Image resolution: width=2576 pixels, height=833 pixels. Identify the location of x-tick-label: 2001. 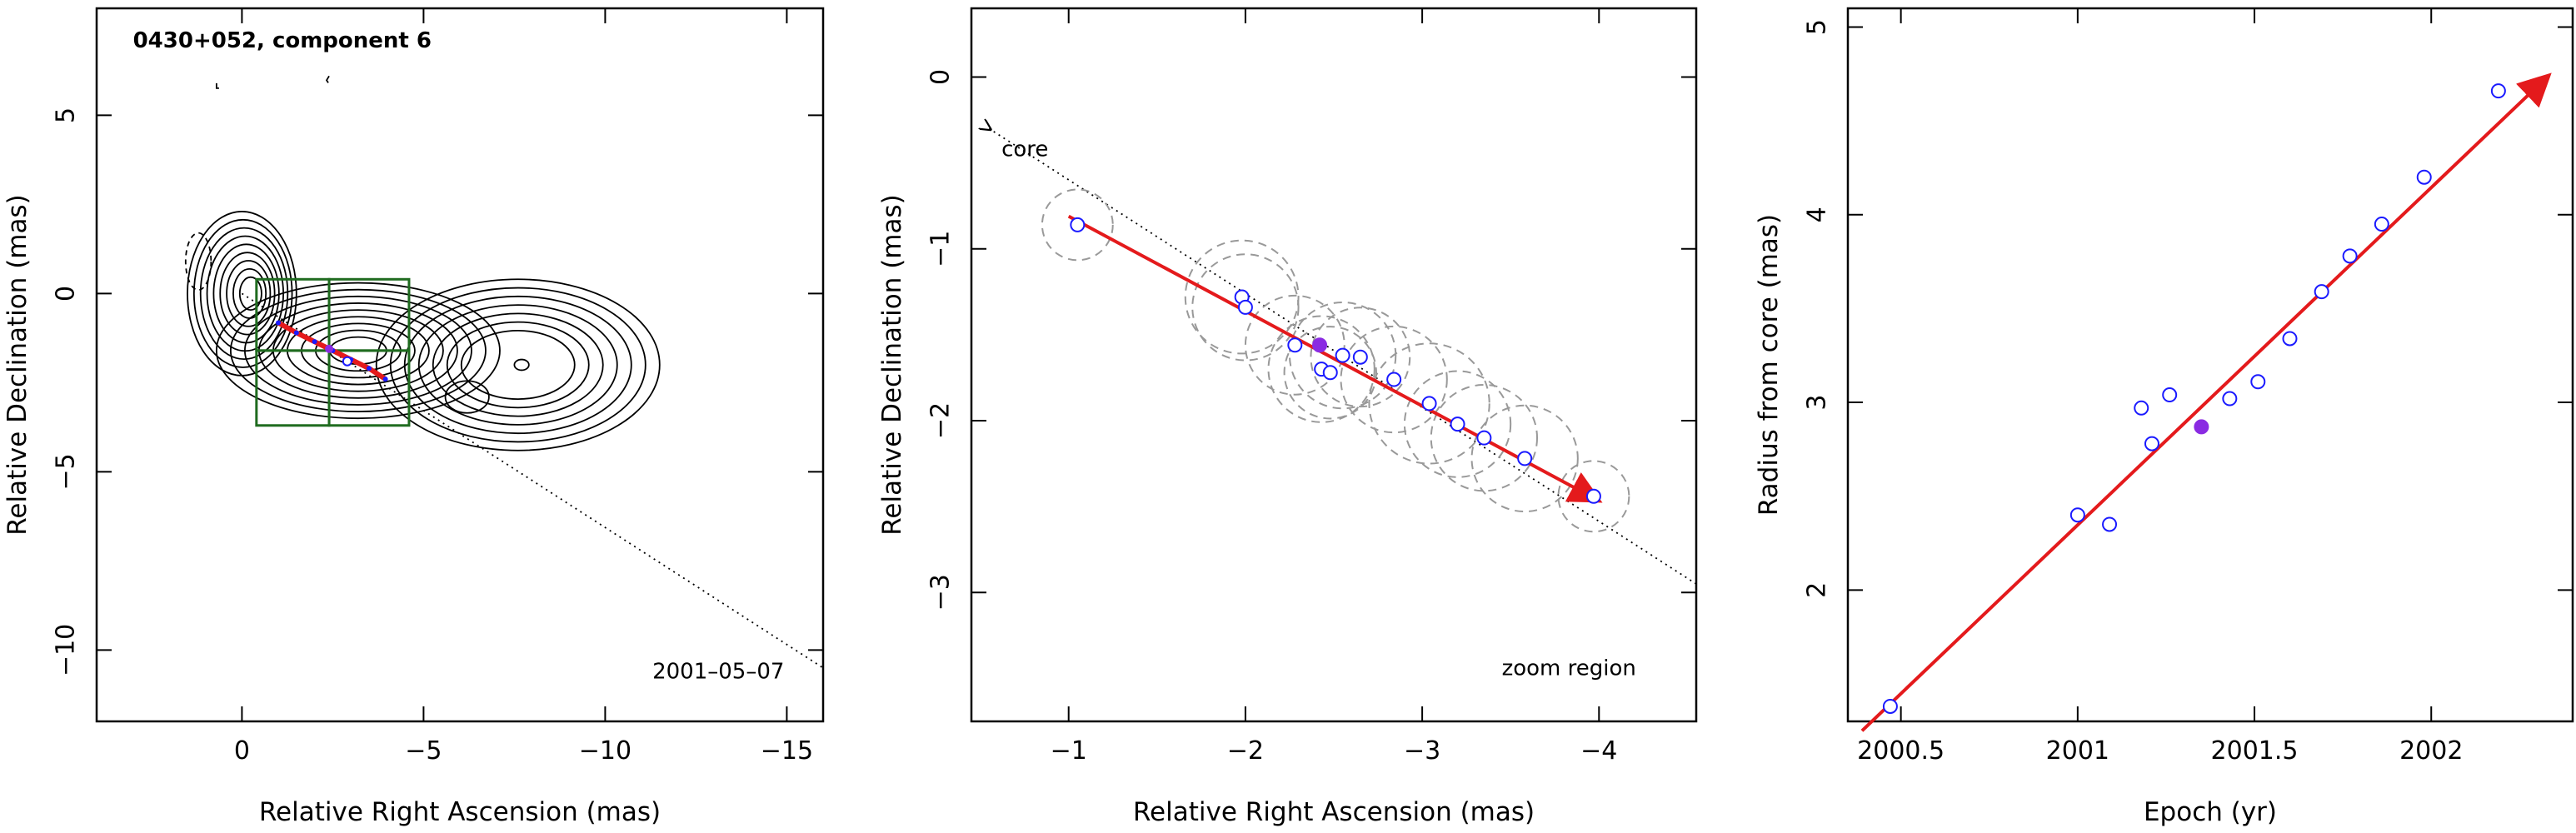
(2077, 751).